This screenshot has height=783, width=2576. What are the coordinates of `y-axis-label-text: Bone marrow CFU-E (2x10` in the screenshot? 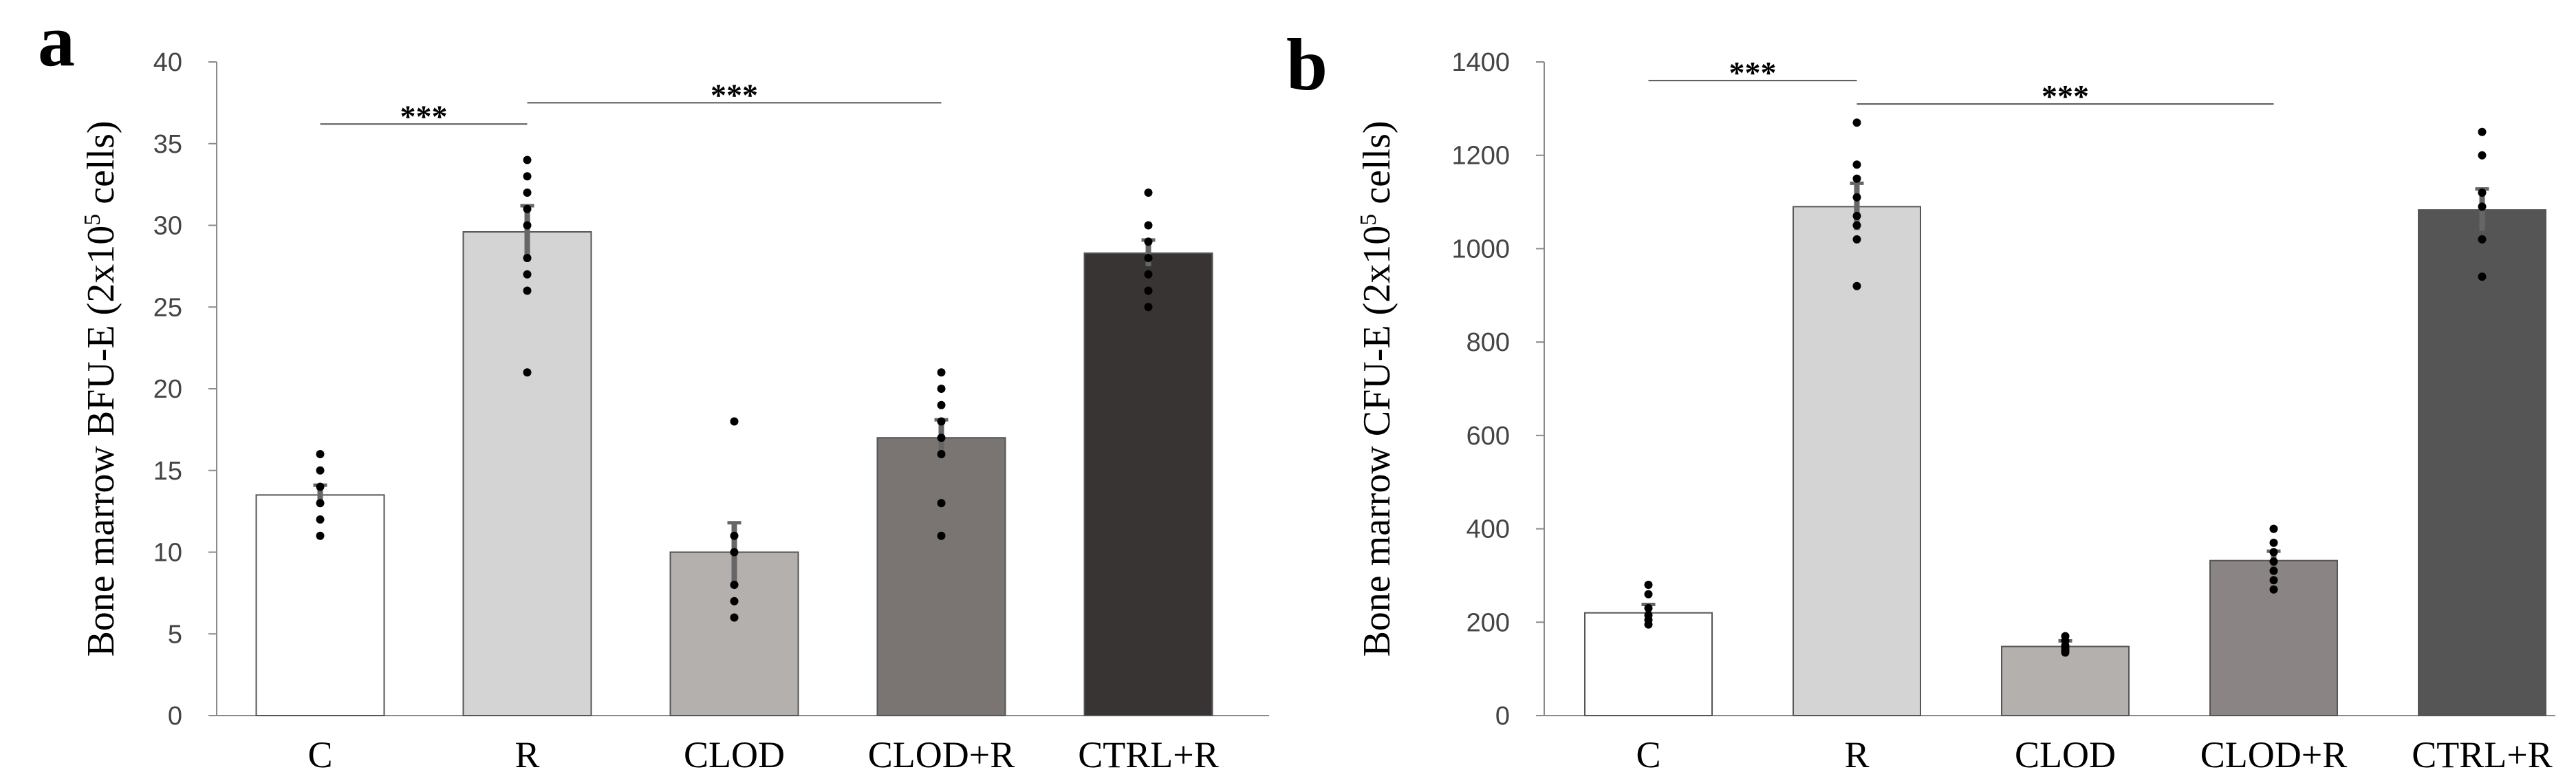 It's located at (1377, 441).